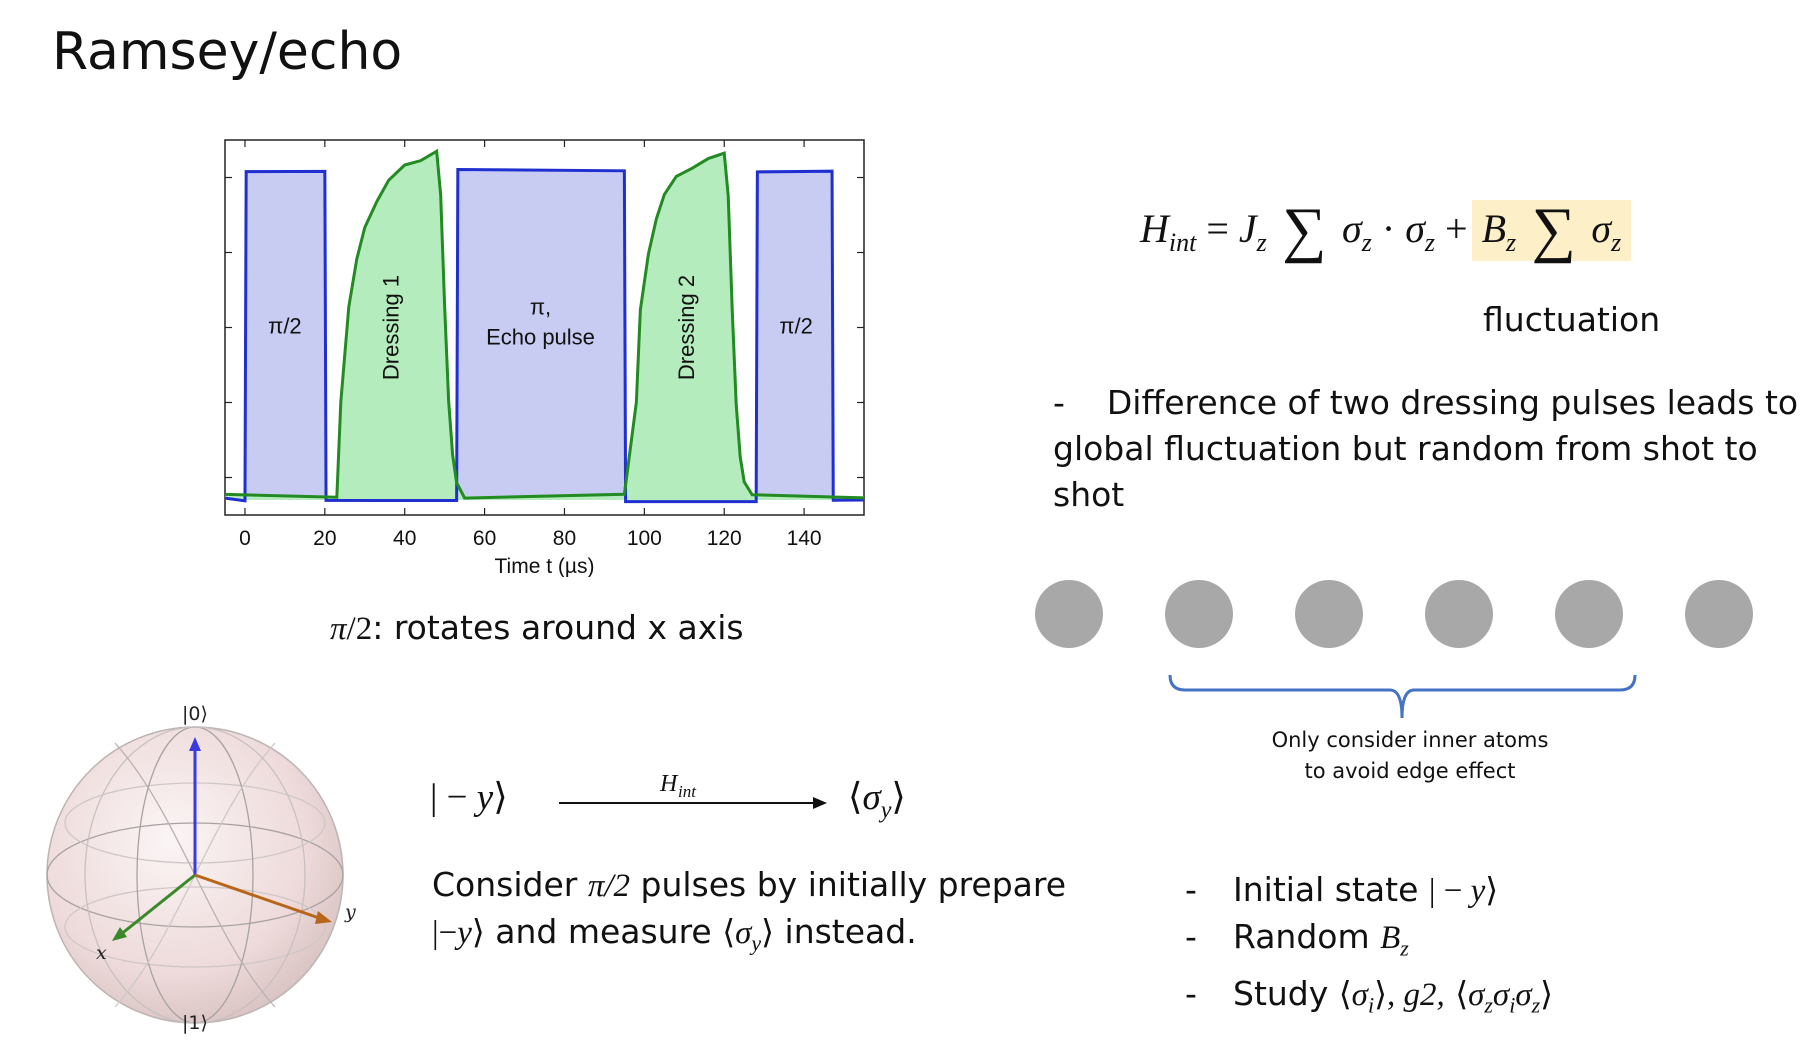  Describe the element at coordinates (644, 538) in the screenshot. I see `x-tick-label: 100` at that location.